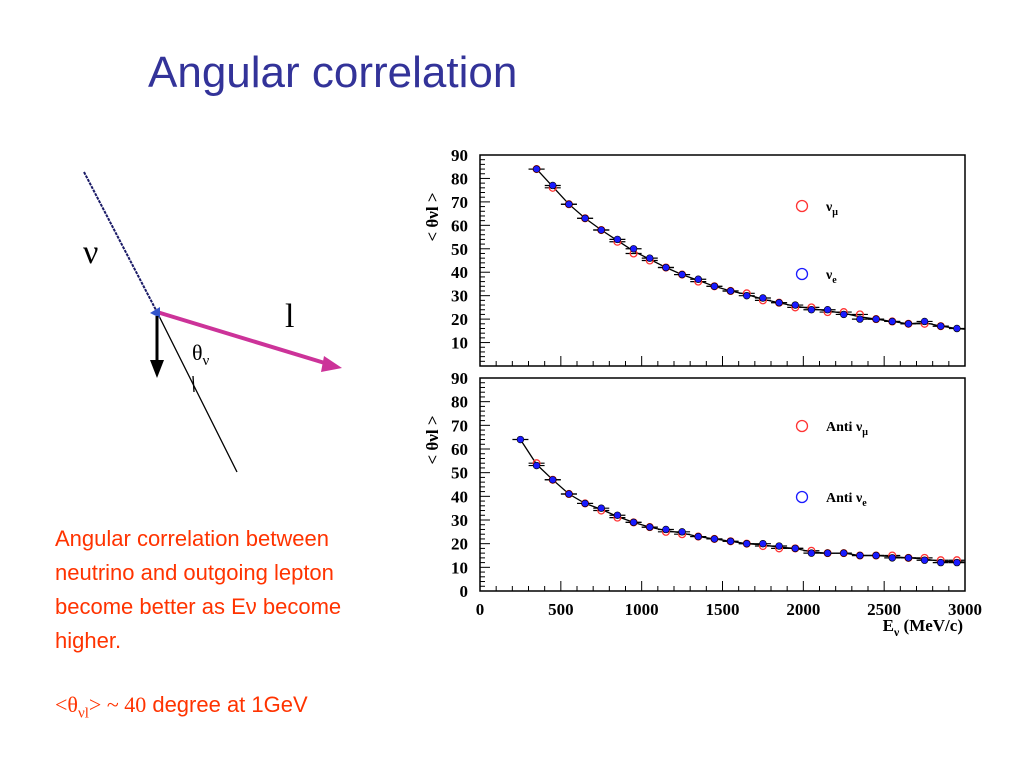 The width and height of the screenshot is (1024, 768). I want to click on caption-line: higher., so click(88, 640).